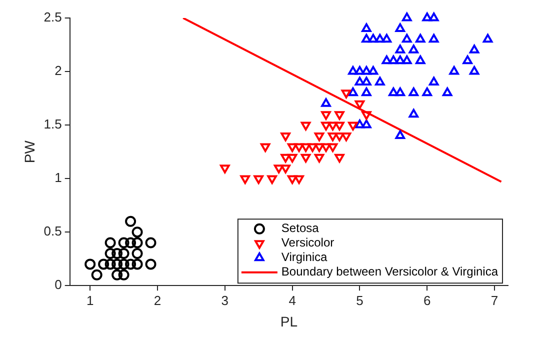 This screenshot has height=337, width=560. I want to click on x-tick-label: 5, so click(360, 300).